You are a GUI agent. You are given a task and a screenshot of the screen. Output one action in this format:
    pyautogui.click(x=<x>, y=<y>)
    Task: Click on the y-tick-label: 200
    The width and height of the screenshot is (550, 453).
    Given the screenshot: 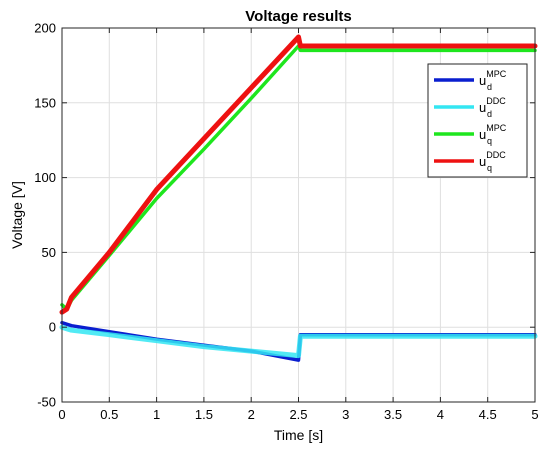 What is the action you would take?
    pyautogui.click(x=45, y=28)
    